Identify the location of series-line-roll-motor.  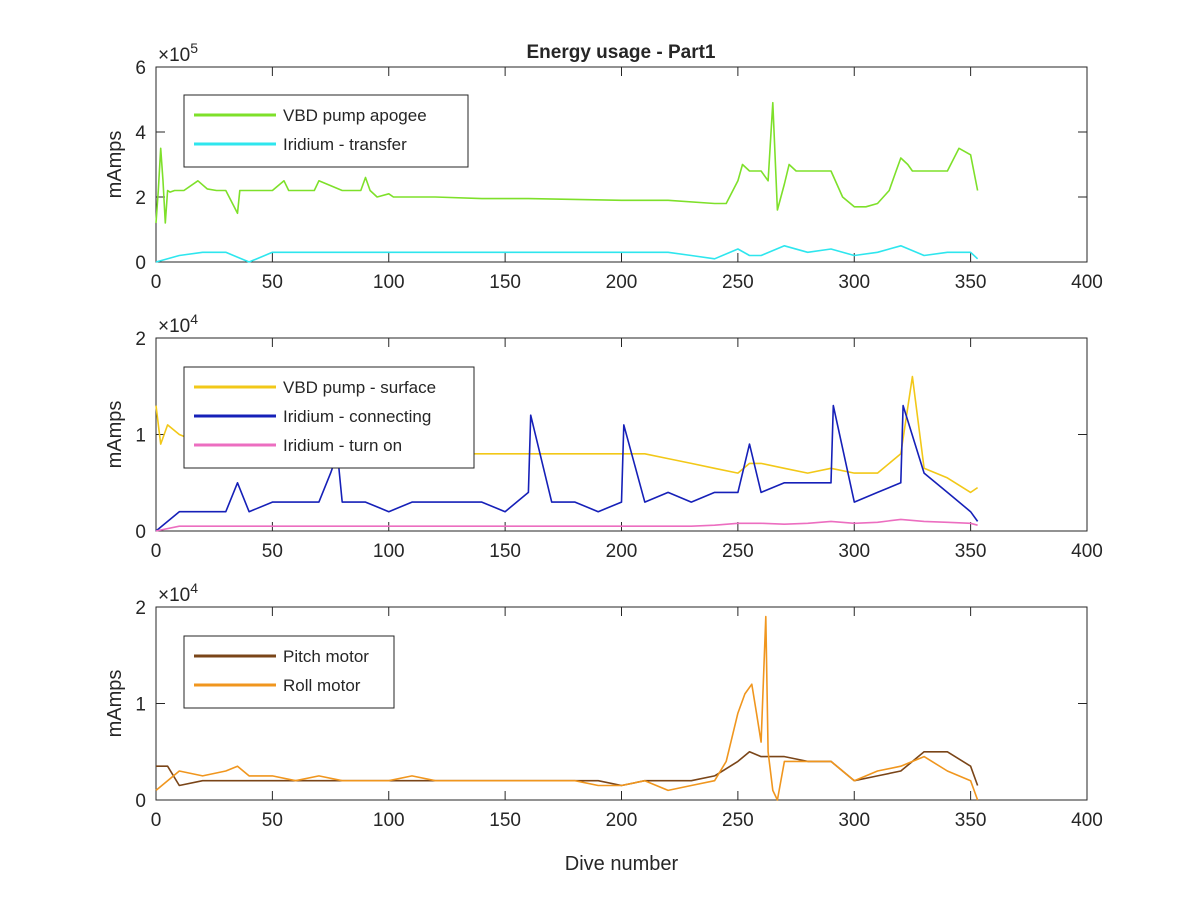
(567, 708).